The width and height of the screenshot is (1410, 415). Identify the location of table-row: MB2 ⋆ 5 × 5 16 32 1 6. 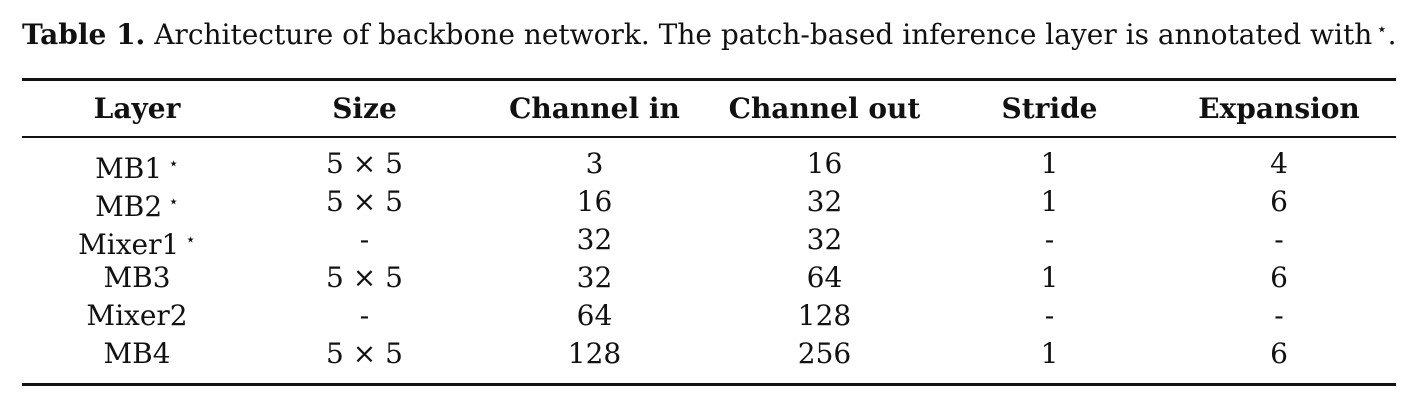
(709, 203).